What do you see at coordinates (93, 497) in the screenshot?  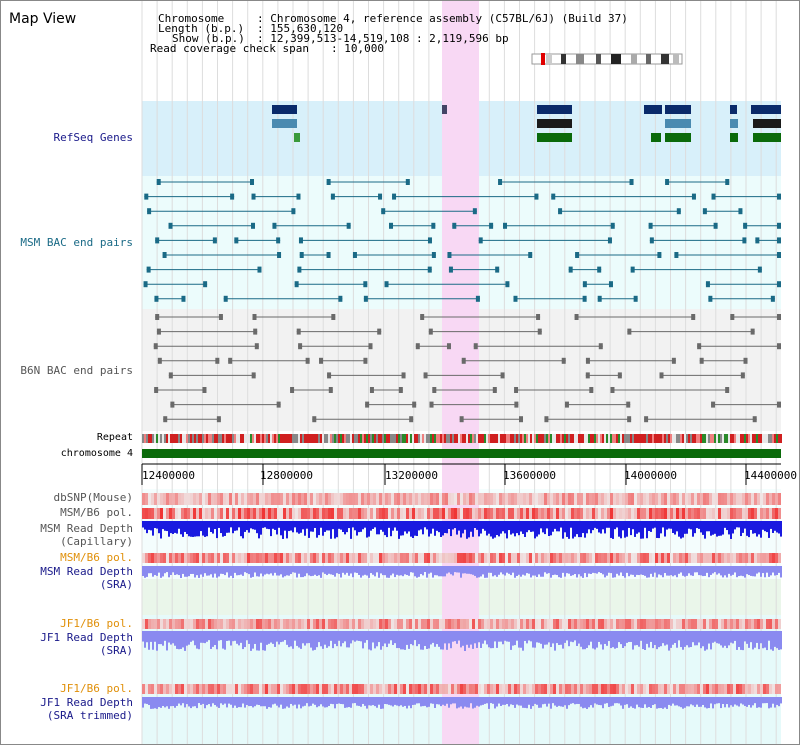 I see `track-label-dbsnp: dbSNP(Mouse)` at bounding box center [93, 497].